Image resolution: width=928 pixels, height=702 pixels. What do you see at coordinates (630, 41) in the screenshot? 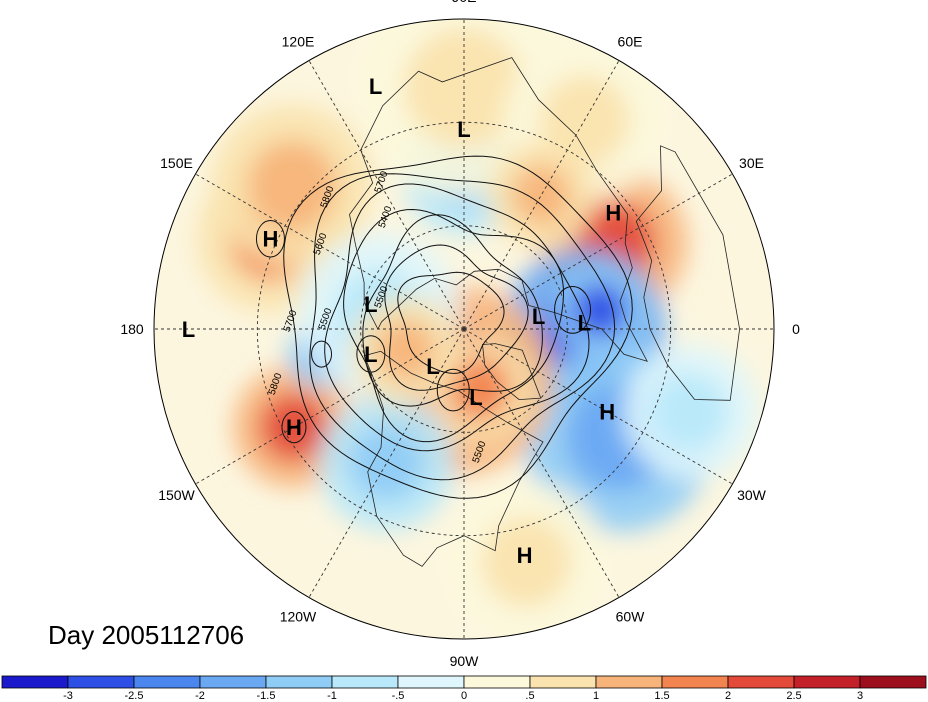
I see `longitude-label: 60E` at bounding box center [630, 41].